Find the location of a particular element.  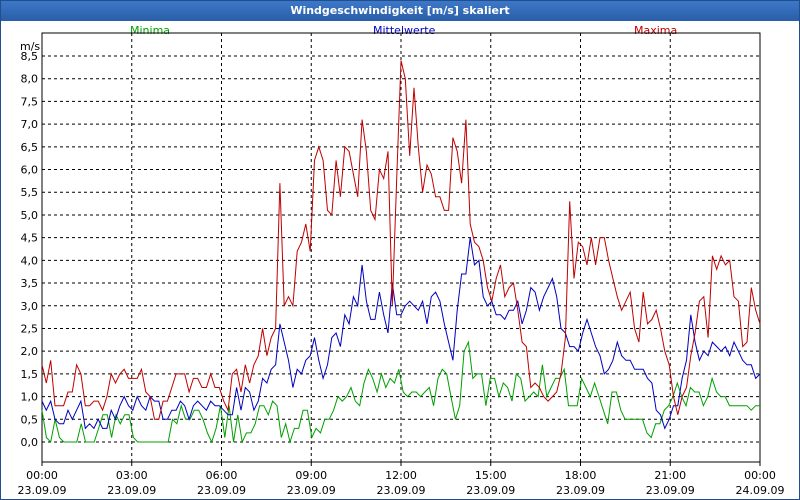

x-tick-time: 18:00 is located at coordinates (581, 475).